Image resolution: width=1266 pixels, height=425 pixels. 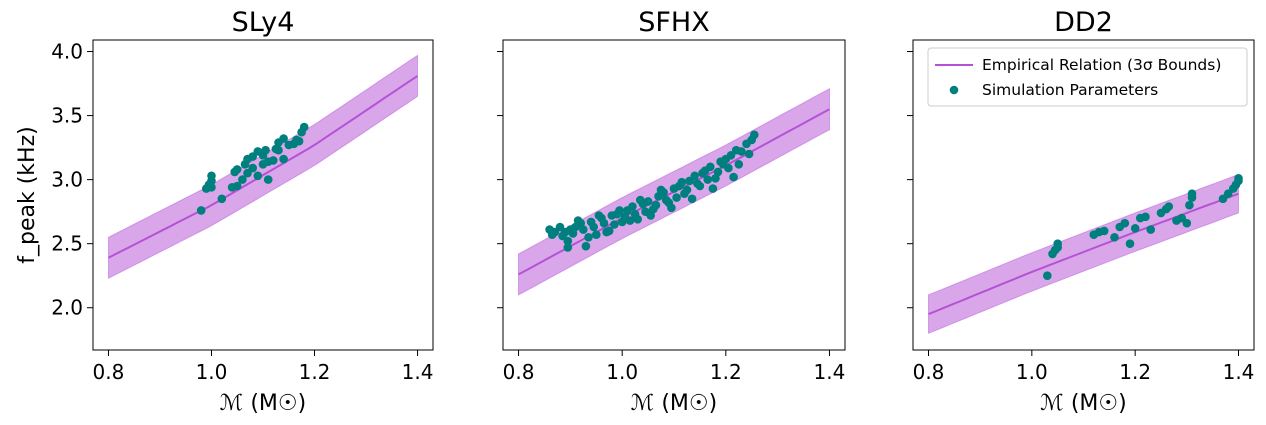 I want to click on legend-box, so click(x=1087, y=77).